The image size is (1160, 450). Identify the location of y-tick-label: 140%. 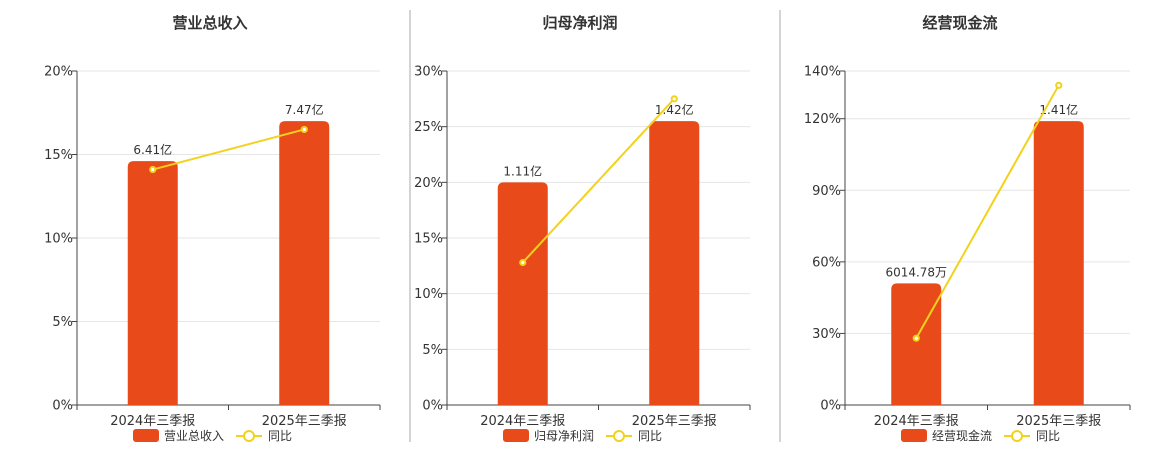
(822, 72).